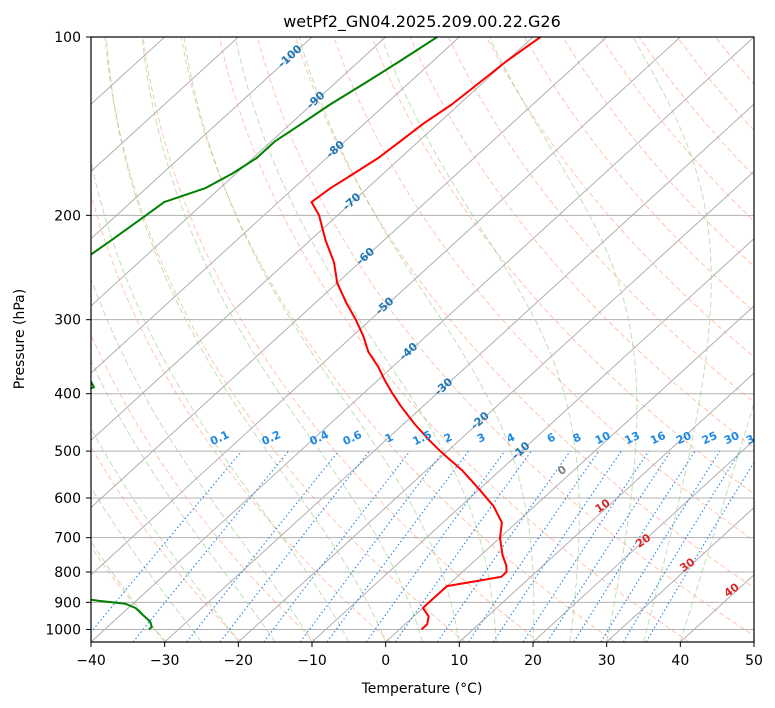  What do you see at coordinates (422, 22) in the screenshot?
I see `chart-title: wetPf2_GN04.2025.209.00.22.G26` at bounding box center [422, 22].